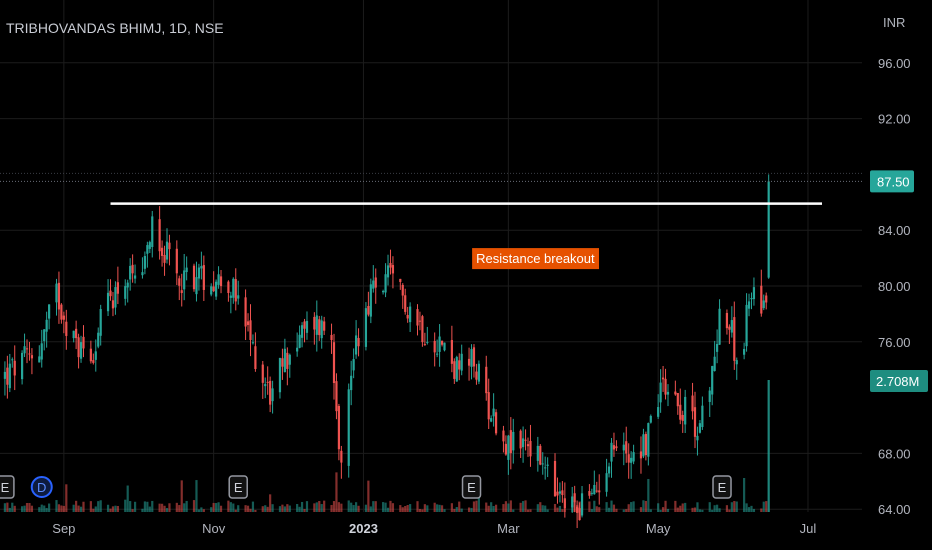 The height and width of the screenshot is (550, 932). I want to click on dividend-marker: D, so click(41, 487).